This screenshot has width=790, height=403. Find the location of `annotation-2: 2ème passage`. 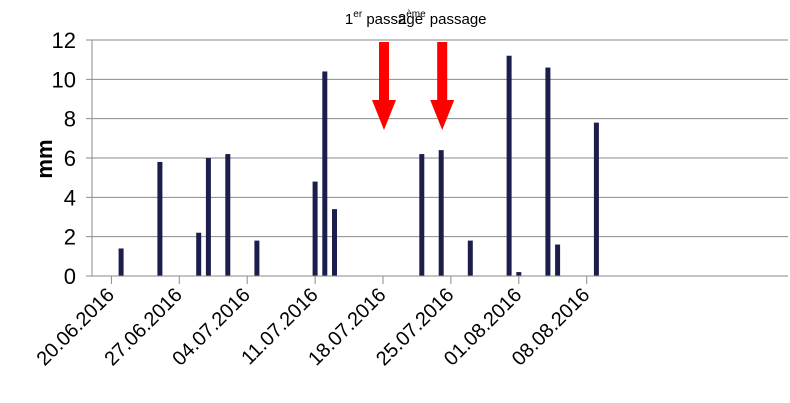

annotation-2: 2ème passage is located at coordinates (442, 69).